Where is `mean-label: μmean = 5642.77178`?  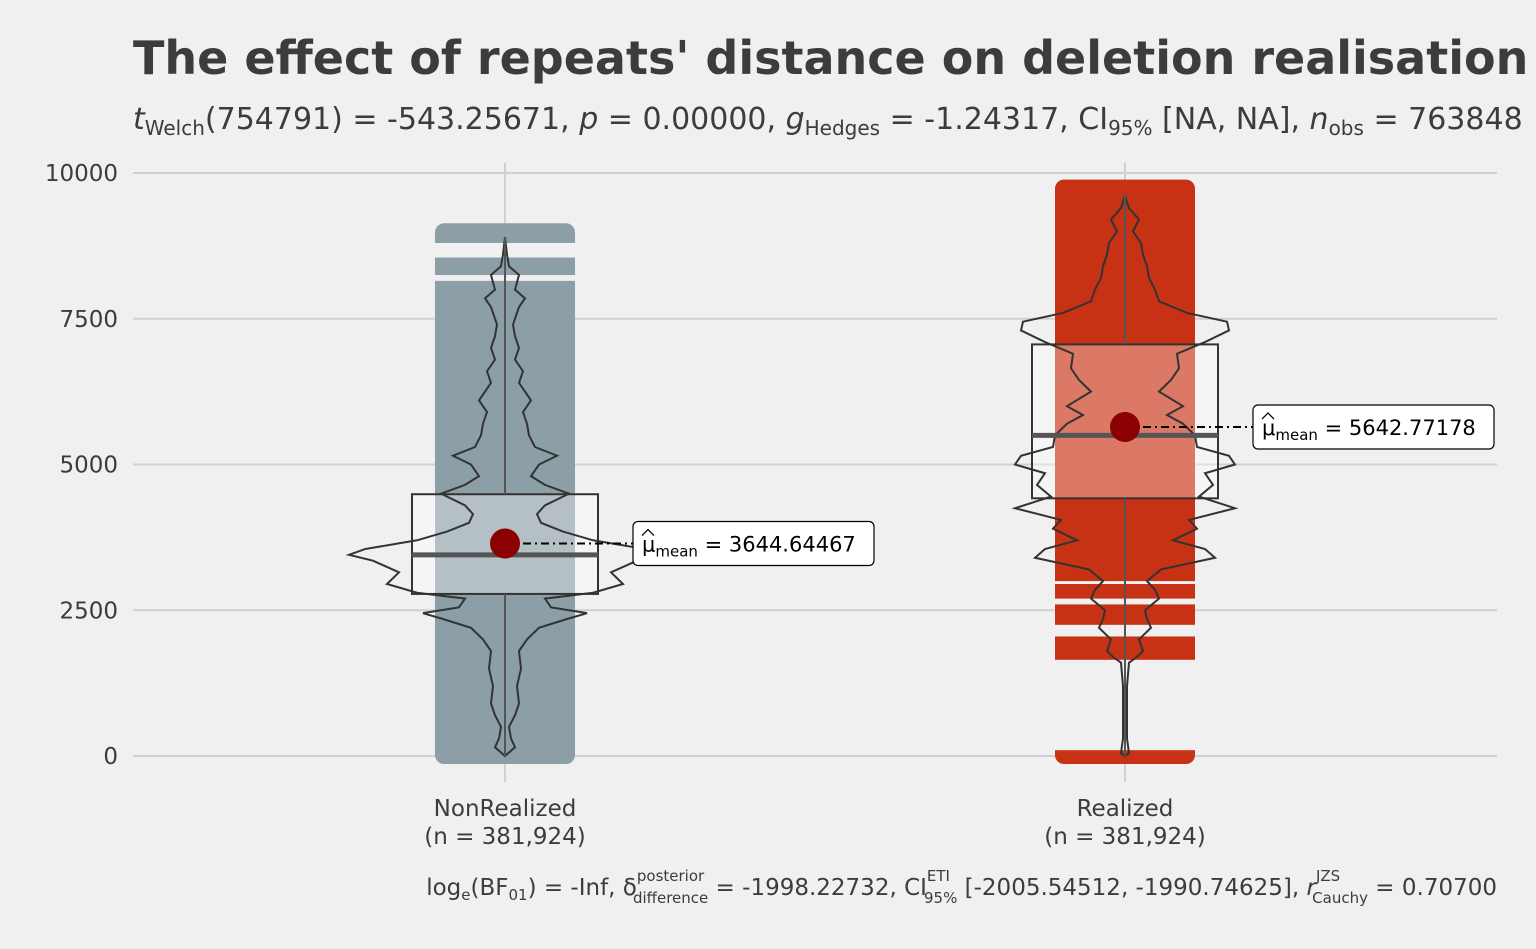 mean-label: μmean = 5642.77178 is located at coordinates (1373, 427).